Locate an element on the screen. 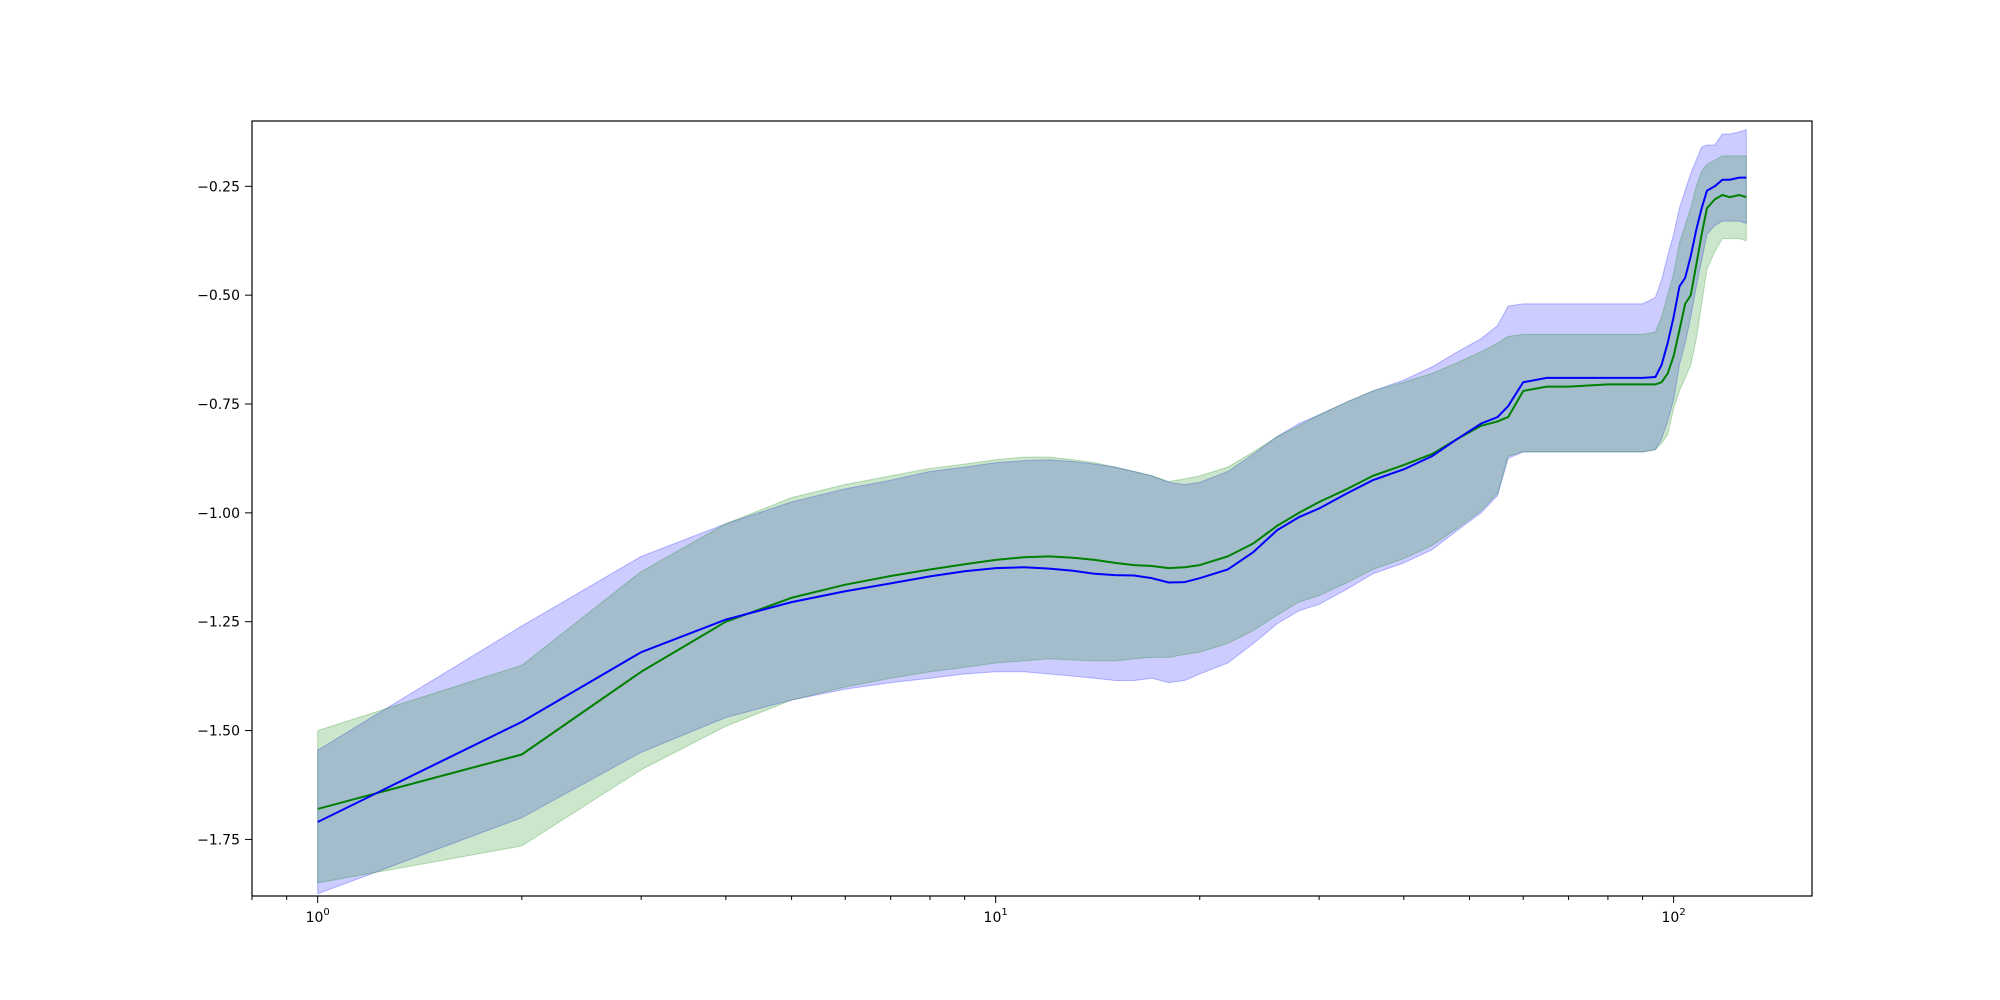 Image resolution: width=2000 pixels, height=1000 pixels. x-tick-label: 10¹ is located at coordinates (996, 916).